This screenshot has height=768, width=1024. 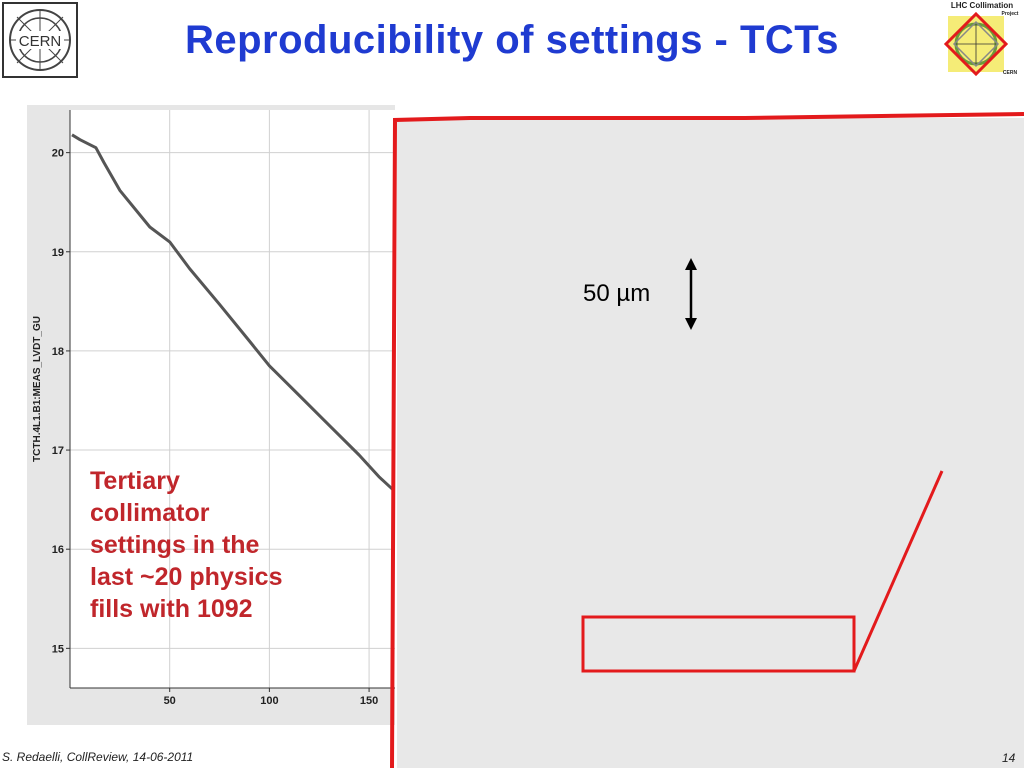 I want to click on cern-logo: CERN, so click(x=40, y=40).